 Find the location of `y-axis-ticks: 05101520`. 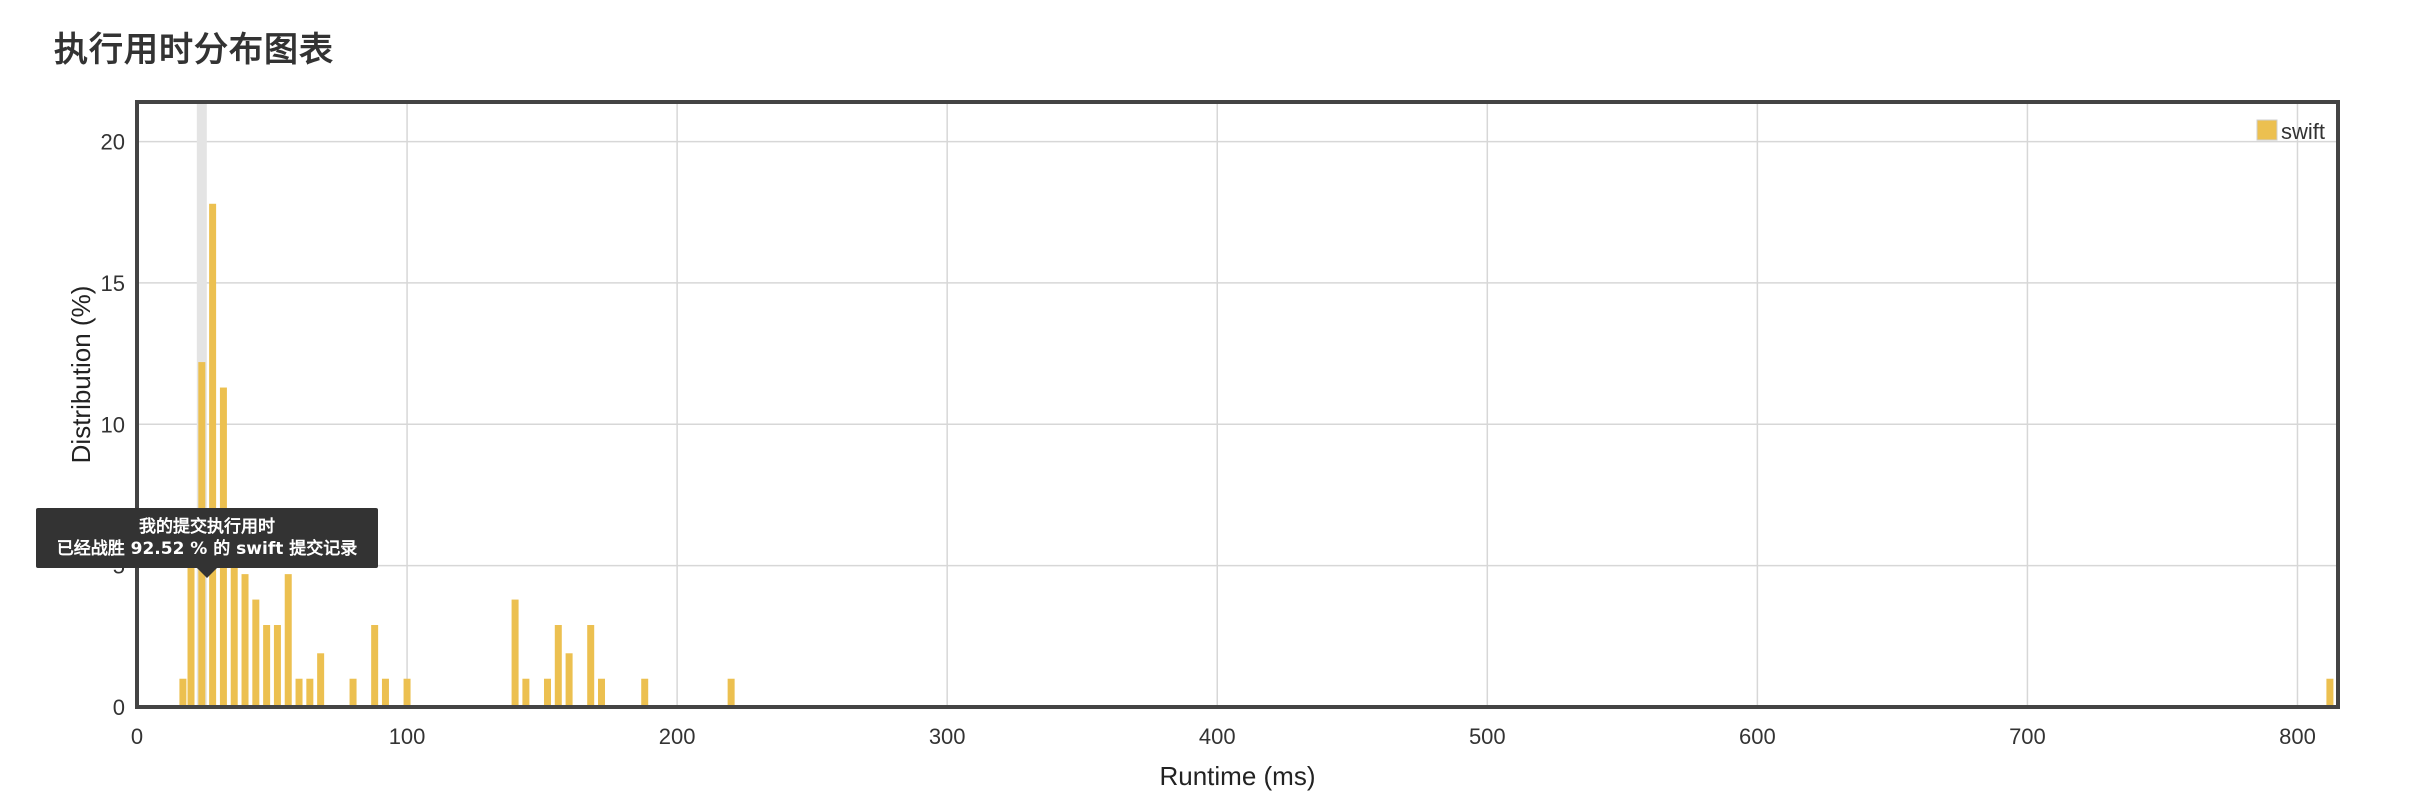

y-axis-ticks: 05101520 is located at coordinates (113, 425).